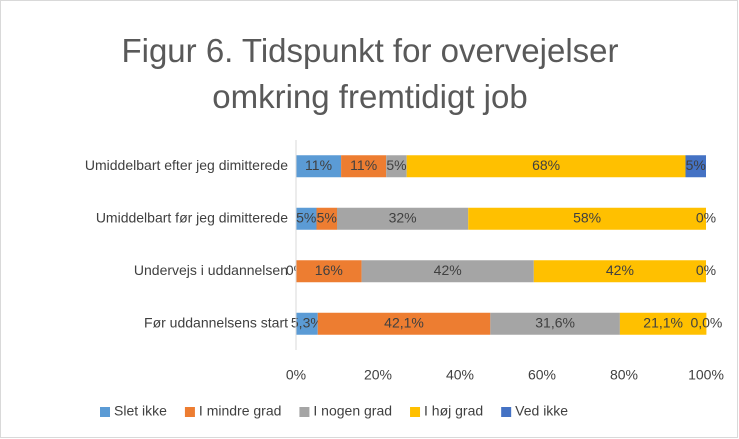 The height and width of the screenshot is (439, 739). What do you see at coordinates (378, 375) in the screenshot?
I see `x-tick-label: 20%` at bounding box center [378, 375].